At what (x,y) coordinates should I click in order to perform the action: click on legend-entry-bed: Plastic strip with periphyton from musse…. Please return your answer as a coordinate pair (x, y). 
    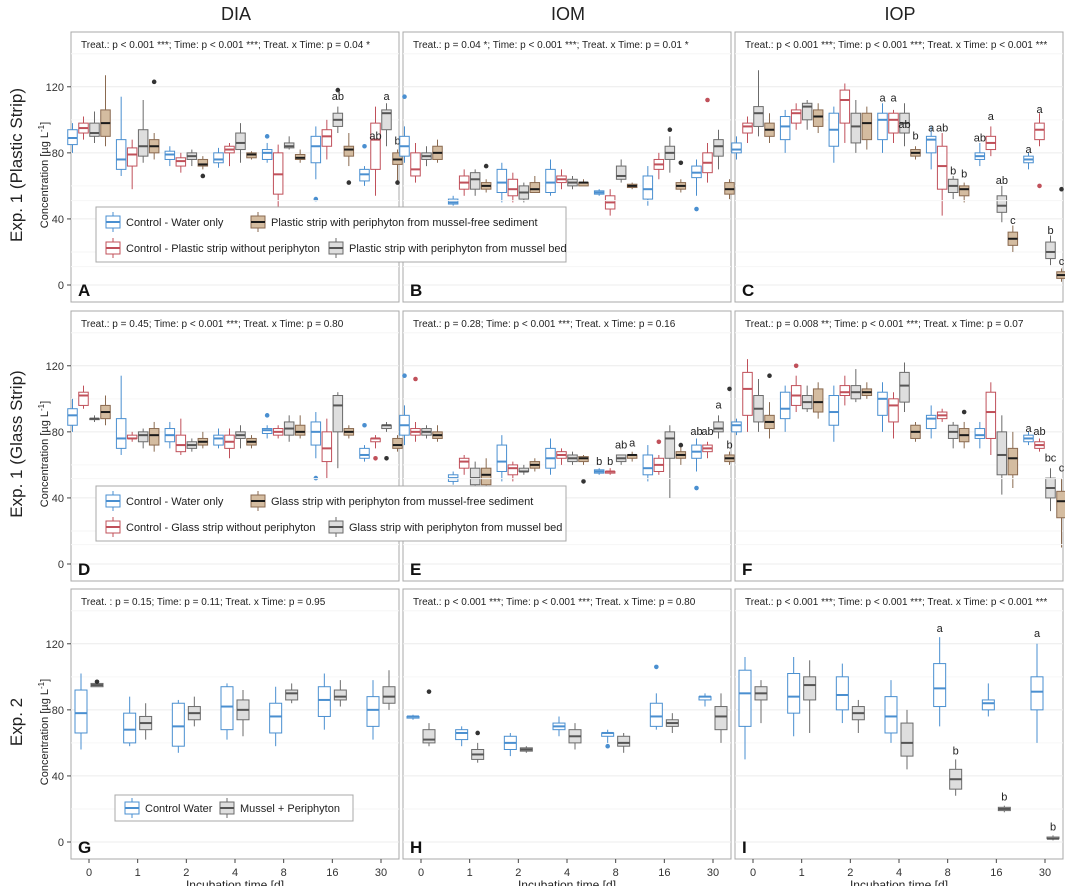
    Looking at the image, I should click on (447, 248).